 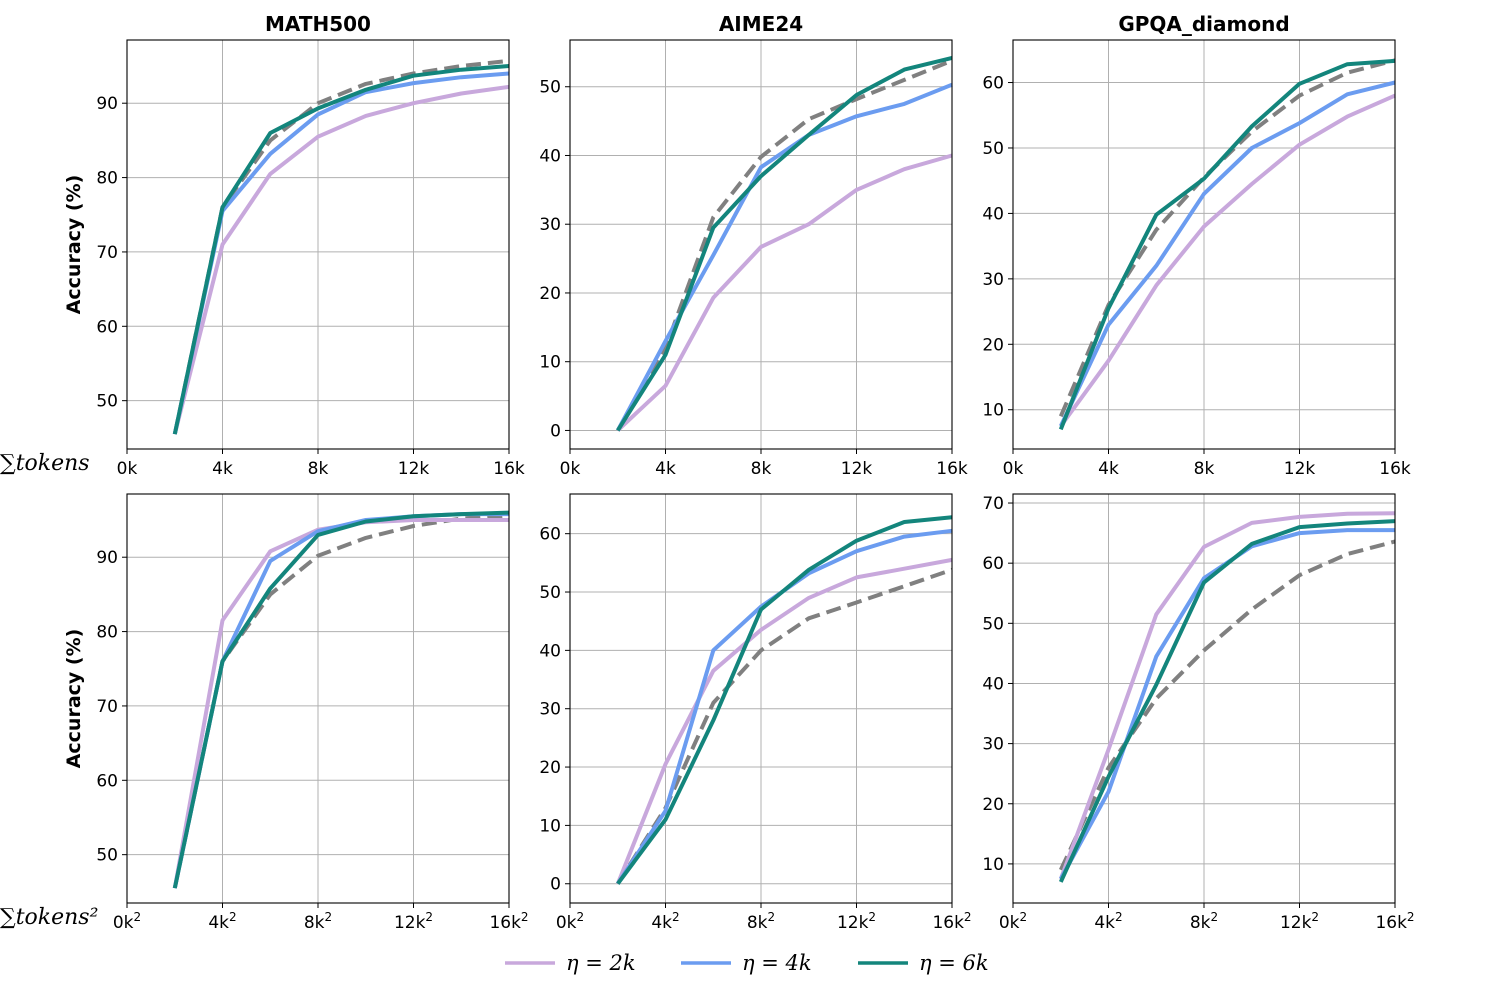 I want to click on chart-panel-5: 0k2 4k2 8k2 12k2 16k2 0 10 20 30 40 50 60, so click(x=755, y=713).